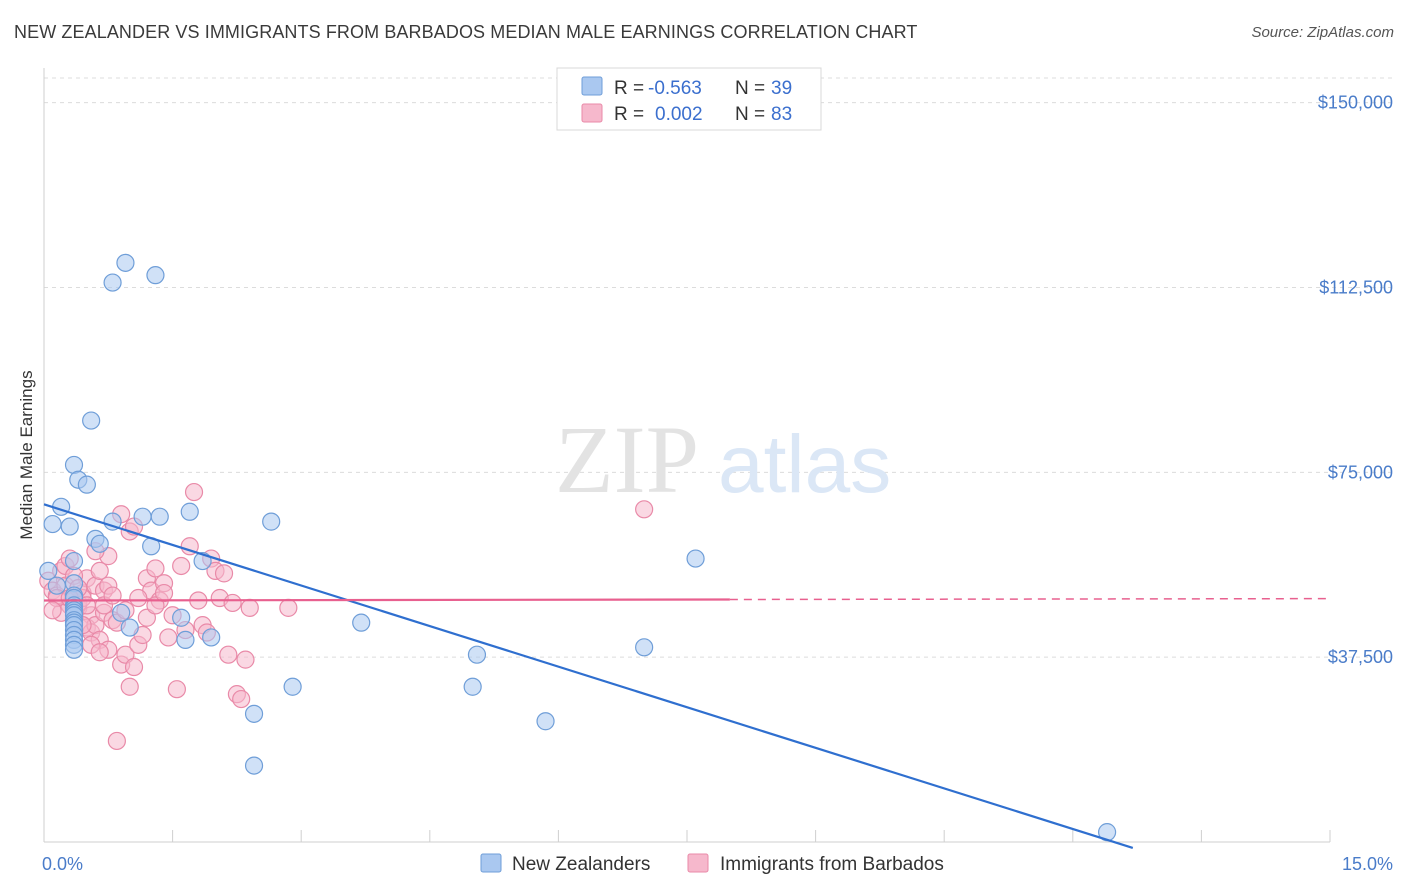 Image resolution: width=1406 pixels, height=892 pixels. What do you see at coordinates (629, 88) in the screenshot?
I see `legend-r-label-1: R =` at bounding box center [629, 88].